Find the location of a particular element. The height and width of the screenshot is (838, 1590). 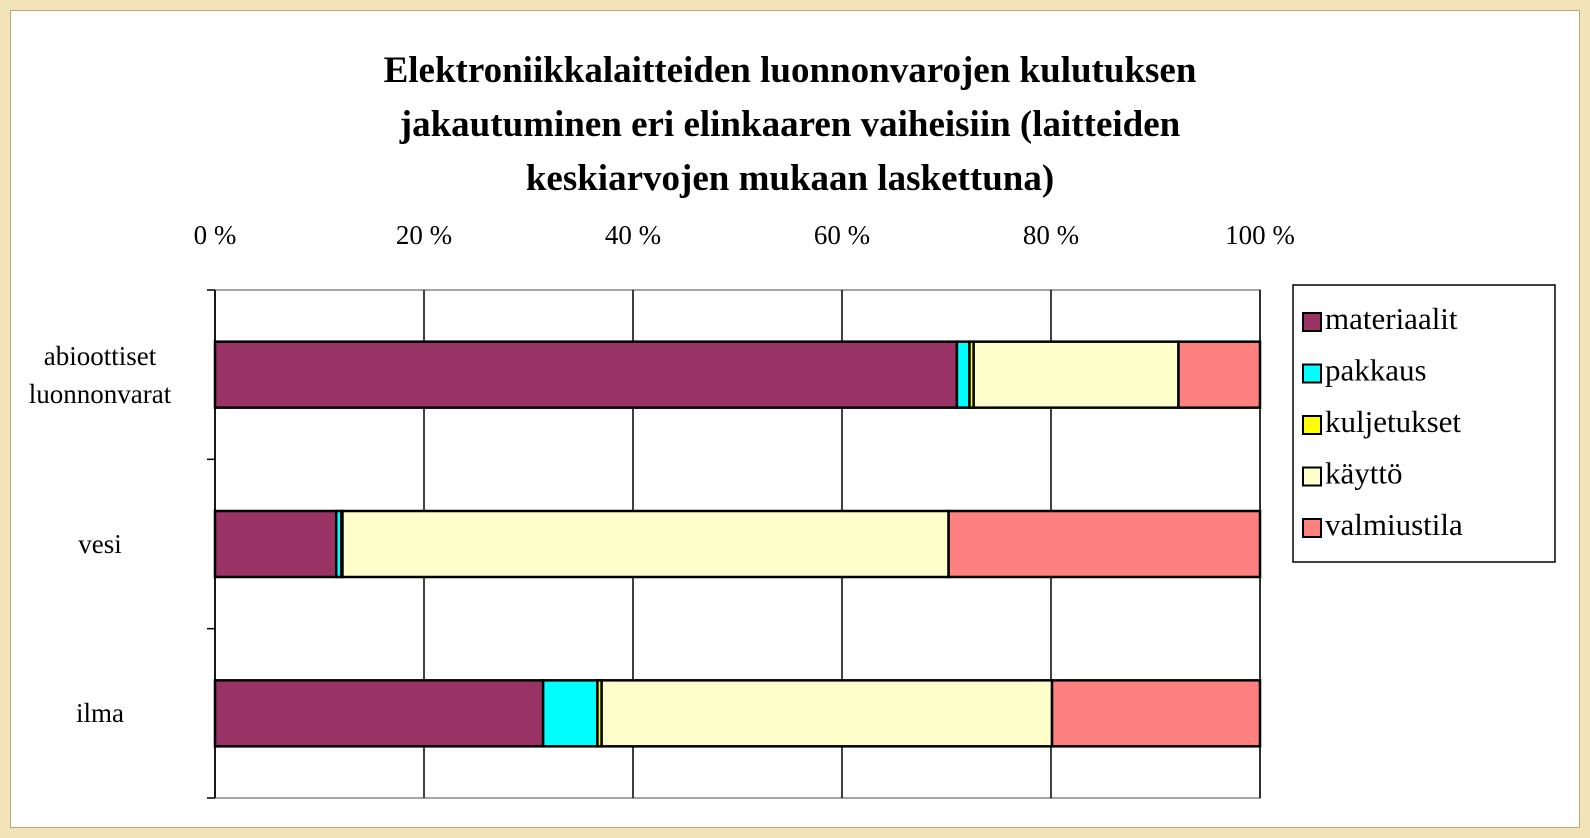

x-tick-label: 100 % is located at coordinates (1260, 235).